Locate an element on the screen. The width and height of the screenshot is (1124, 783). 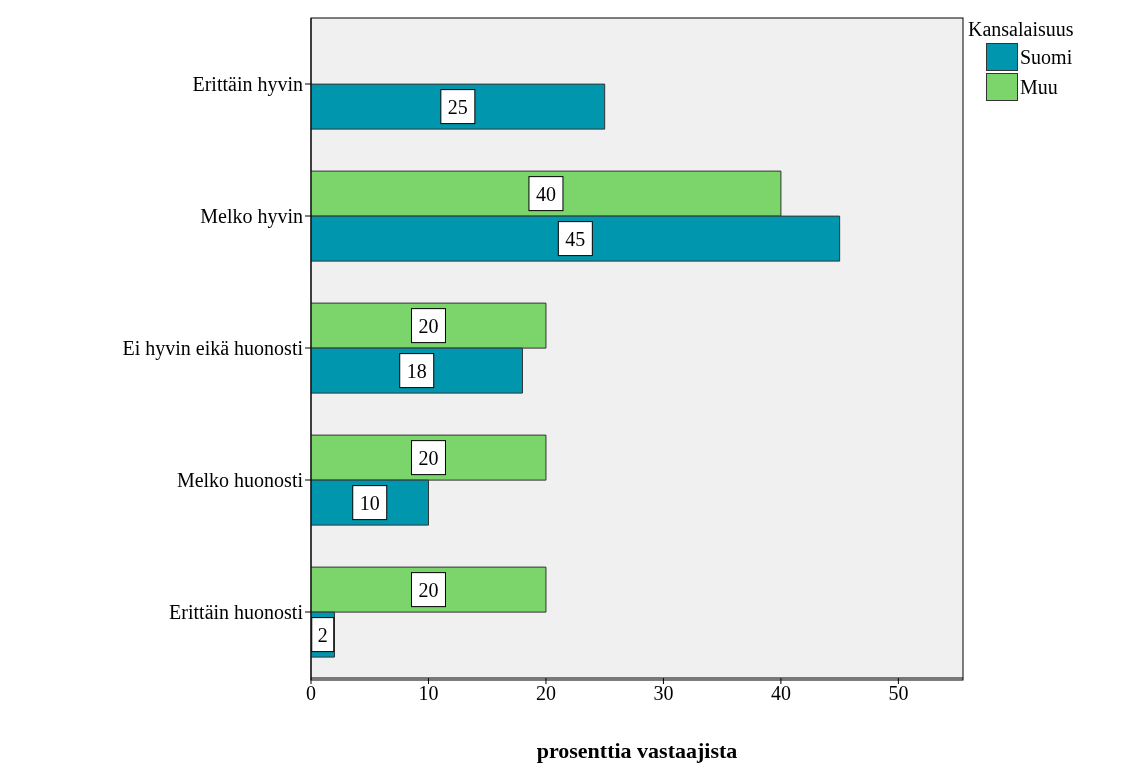
data-label: 25 is located at coordinates (457, 106).